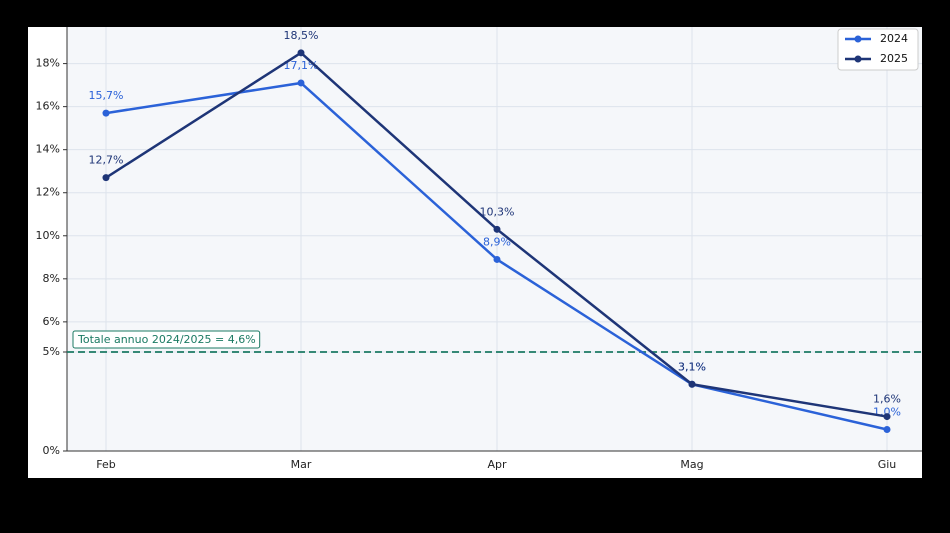 The image size is (950, 533). What do you see at coordinates (51, 450) in the screenshot?
I see `y-tick-label: 0%` at bounding box center [51, 450].